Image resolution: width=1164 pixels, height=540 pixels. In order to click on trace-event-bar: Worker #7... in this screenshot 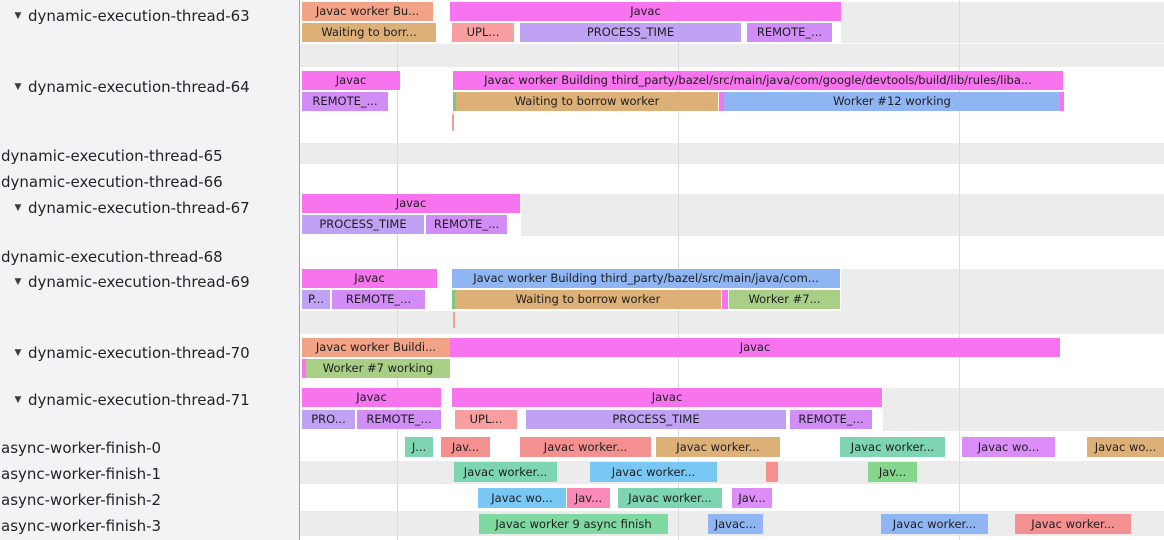, I will do `click(784, 299)`.